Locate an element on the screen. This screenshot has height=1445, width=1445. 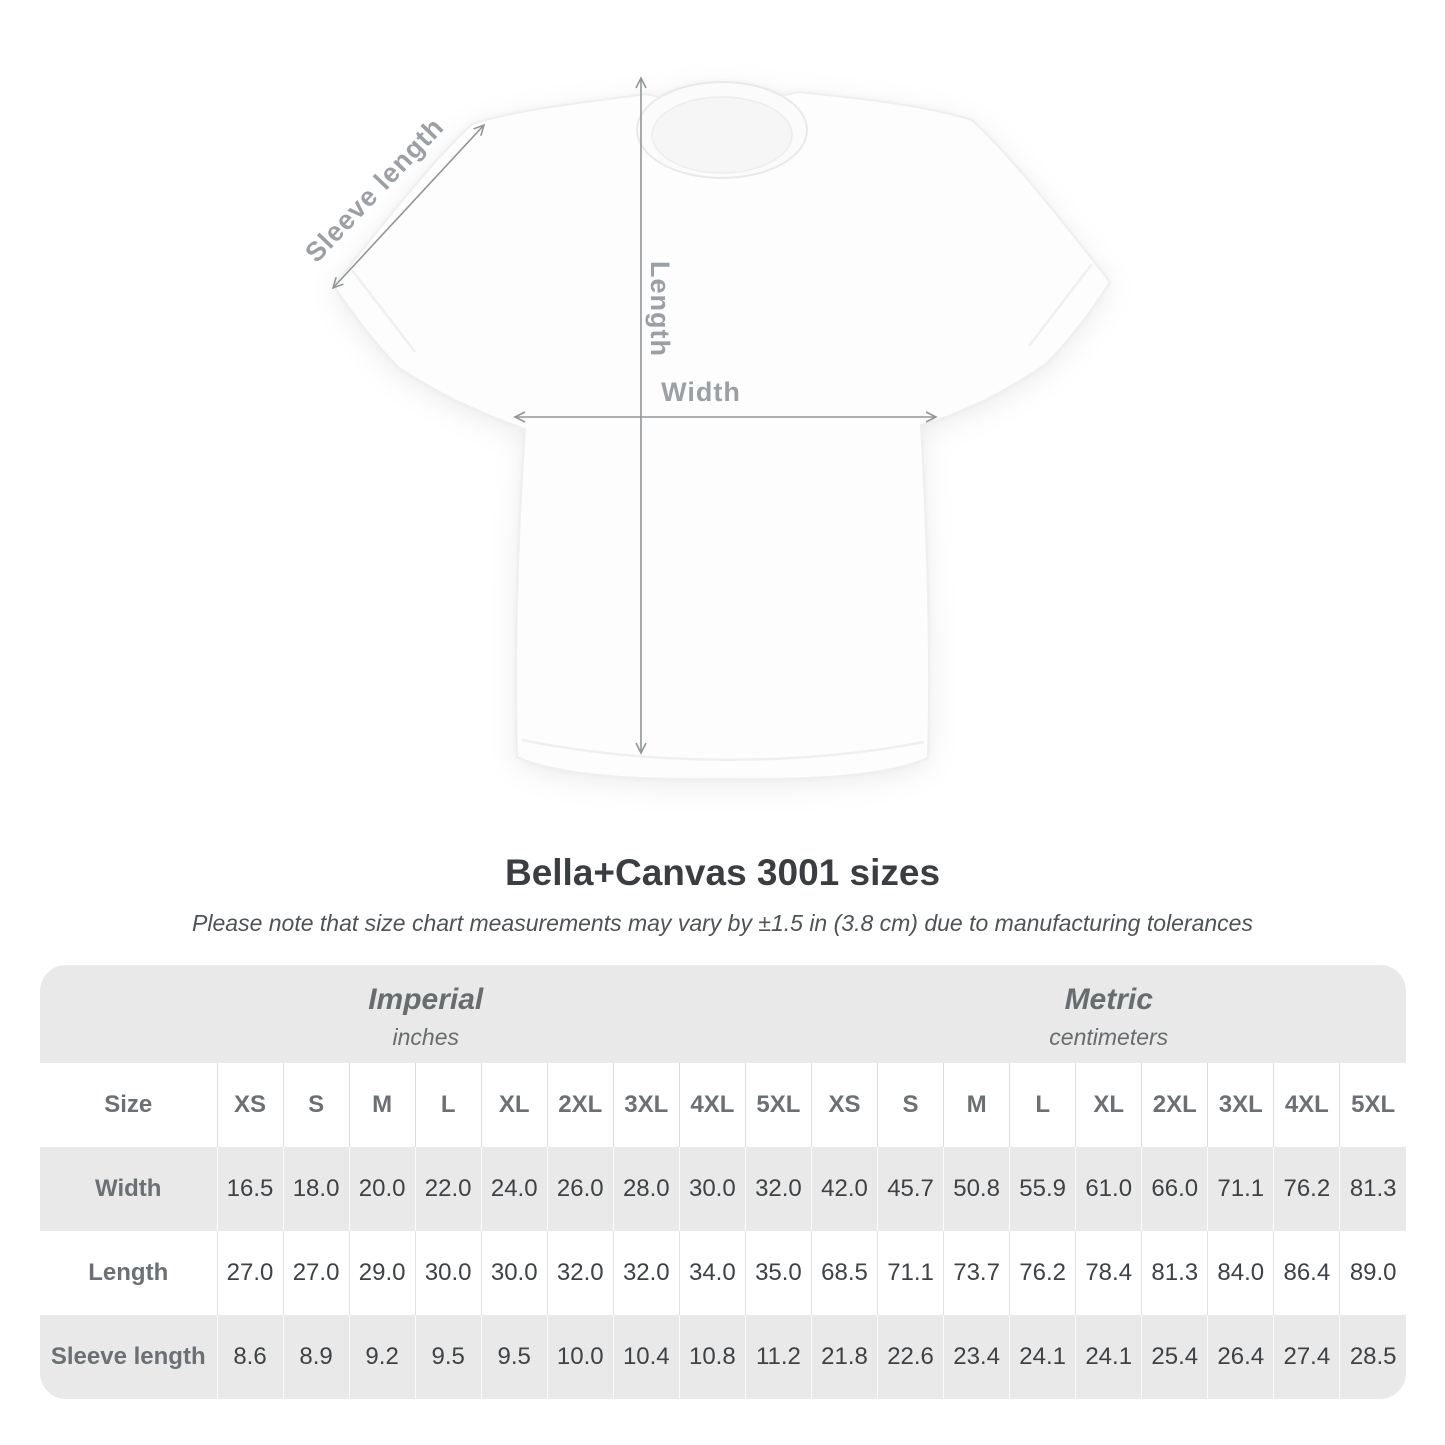
length-metric-l: 76.2 is located at coordinates (1042, 1273).